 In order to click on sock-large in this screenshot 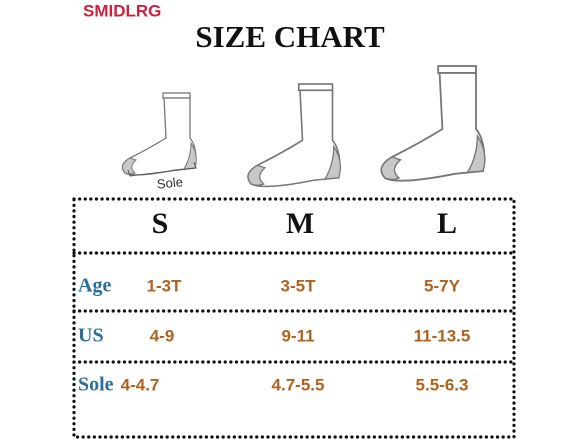, I will do `click(433, 123)`.